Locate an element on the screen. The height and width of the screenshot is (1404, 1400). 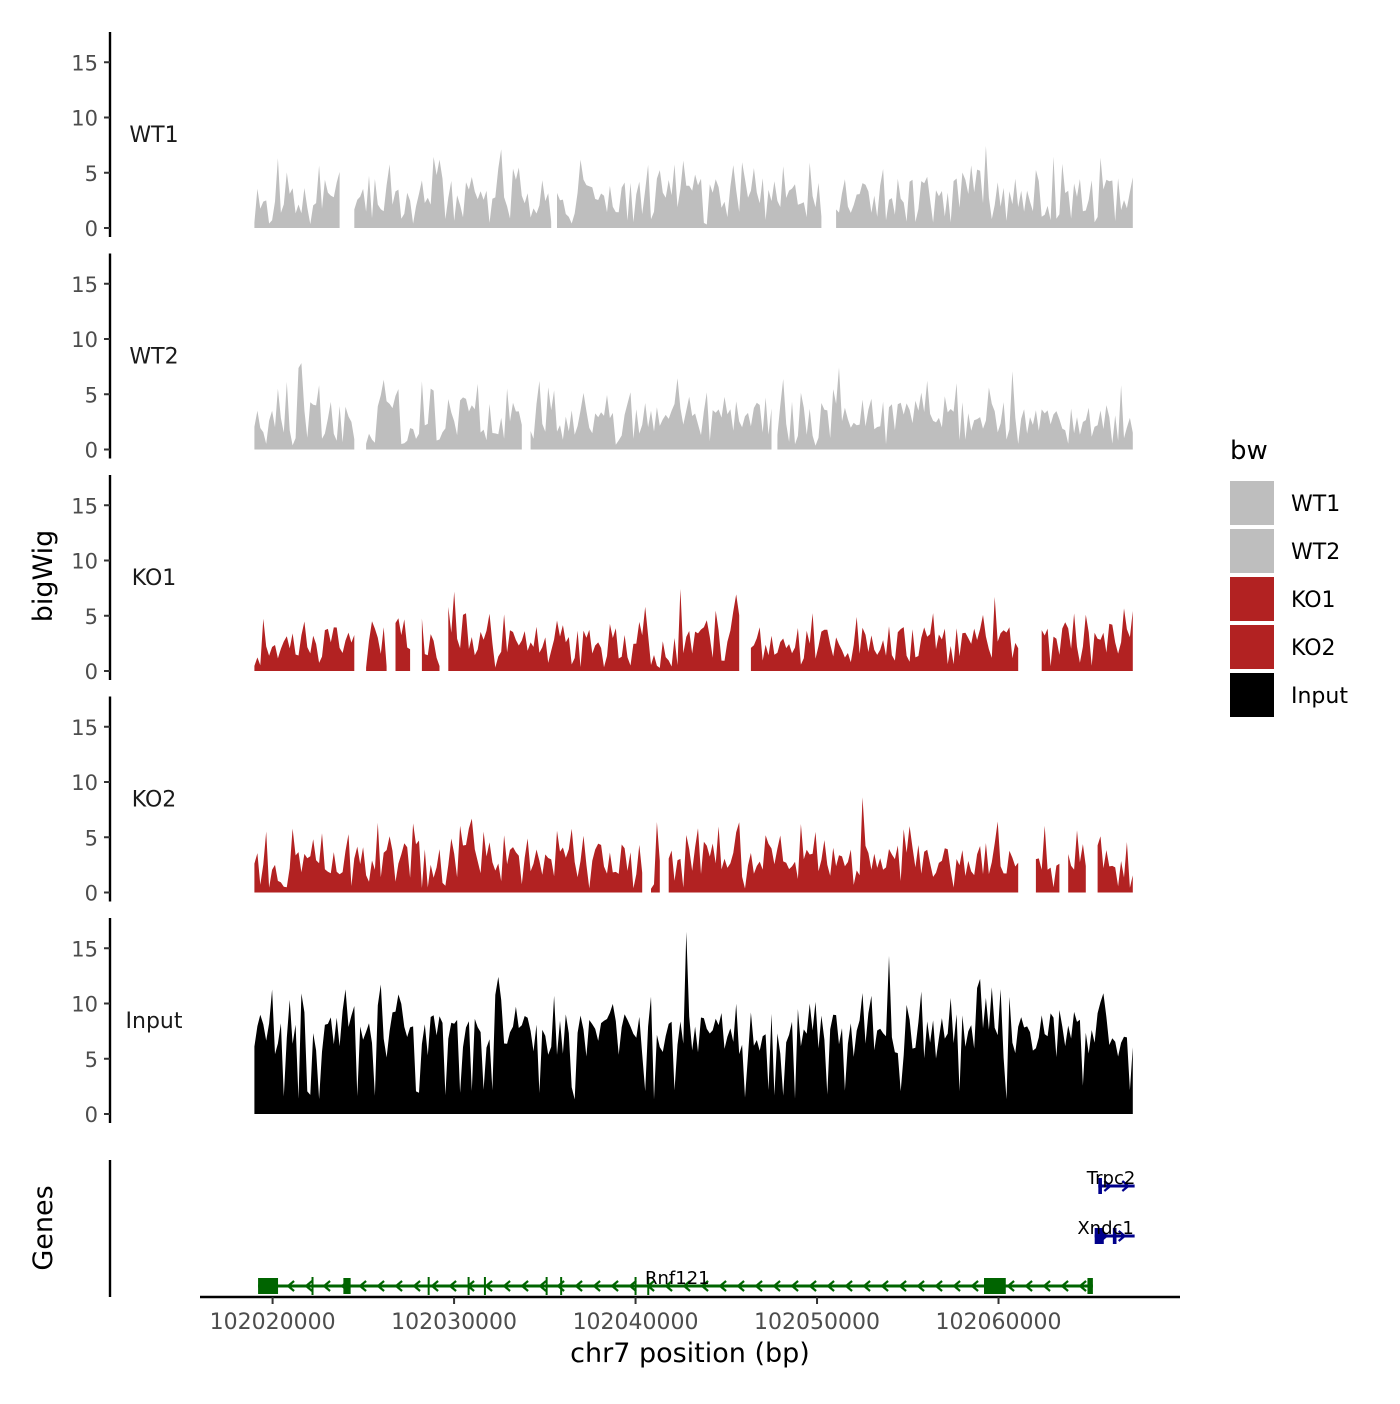
gene-rnf121: Rnf121 is located at coordinates (675, 1281).